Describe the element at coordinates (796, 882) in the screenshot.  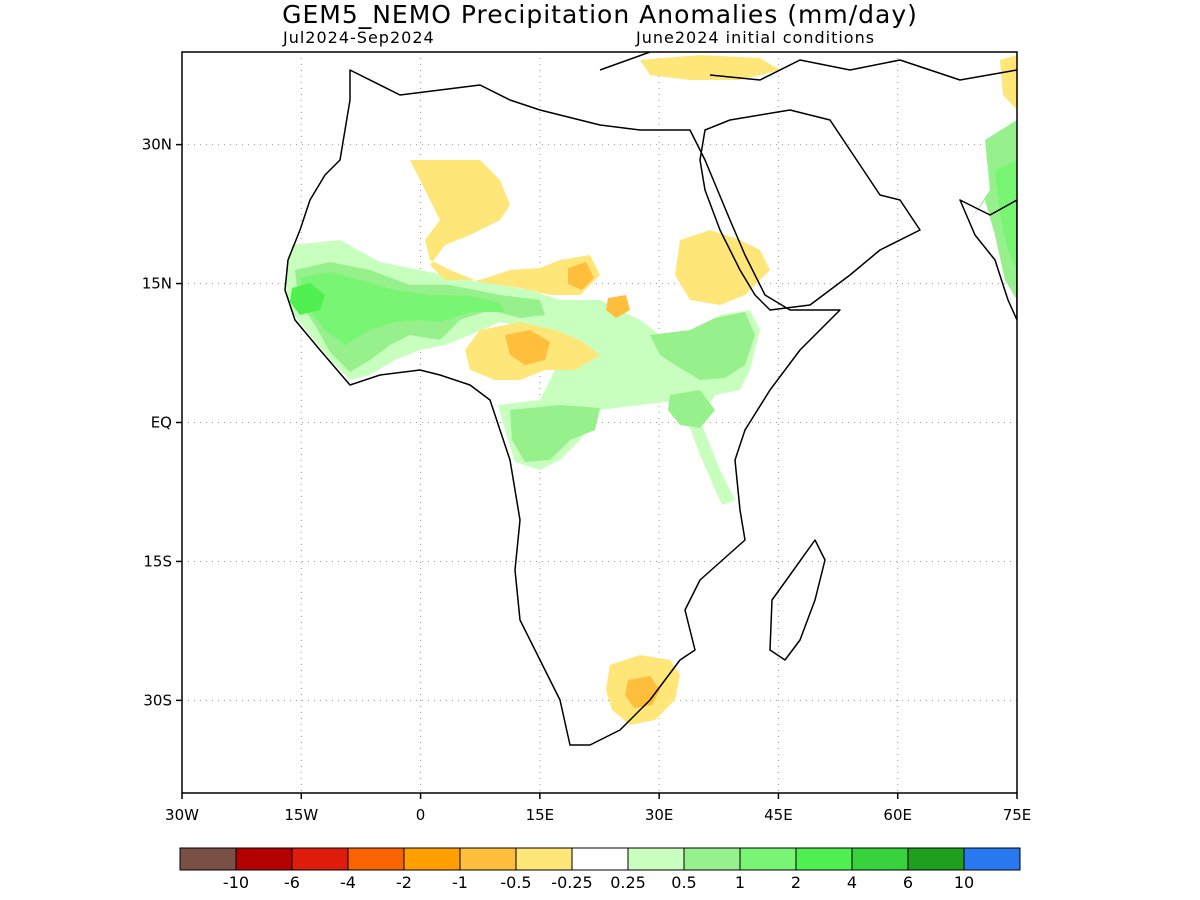
I see `colorbar-label: 2` at that location.